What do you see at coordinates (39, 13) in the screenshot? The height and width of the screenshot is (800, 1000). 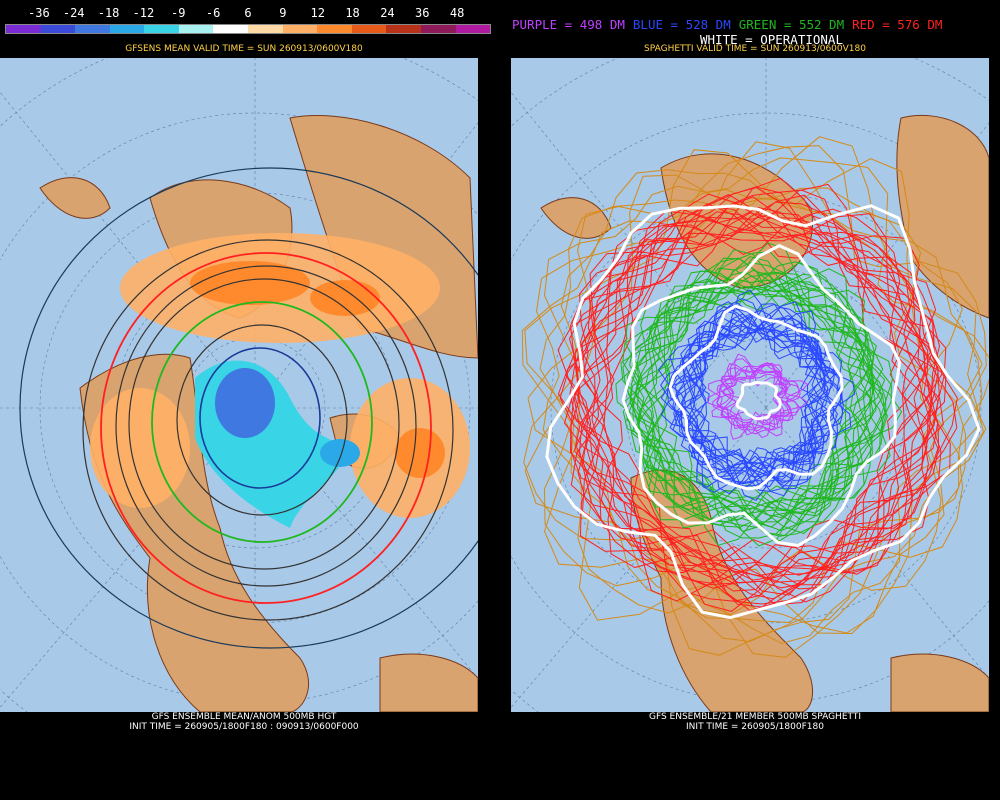 I see `colorbar-label: -36` at bounding box center [39, 13].